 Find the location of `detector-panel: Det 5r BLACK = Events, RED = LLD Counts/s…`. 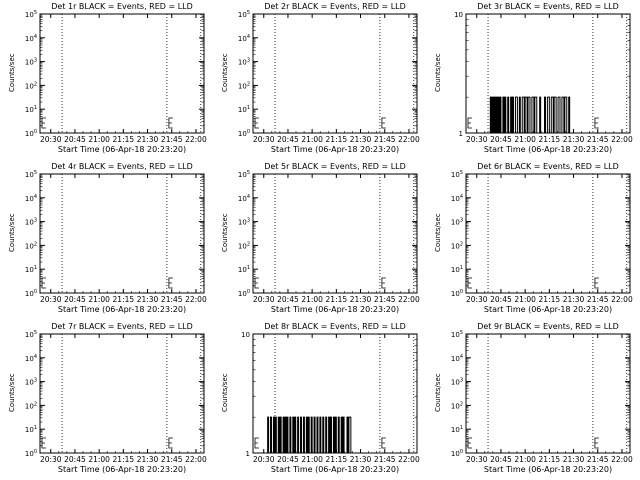

detector-panel: Det 5r BLACK = Events, RED = LLD Counts/s… is located at coordinates (319, 240).